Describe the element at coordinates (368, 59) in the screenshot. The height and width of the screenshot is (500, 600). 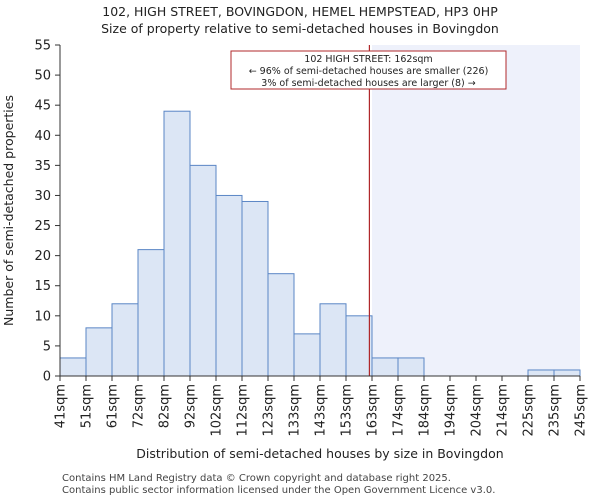
I see `annotation-title: 102 HIGH STREET: 162sqm` at that location.